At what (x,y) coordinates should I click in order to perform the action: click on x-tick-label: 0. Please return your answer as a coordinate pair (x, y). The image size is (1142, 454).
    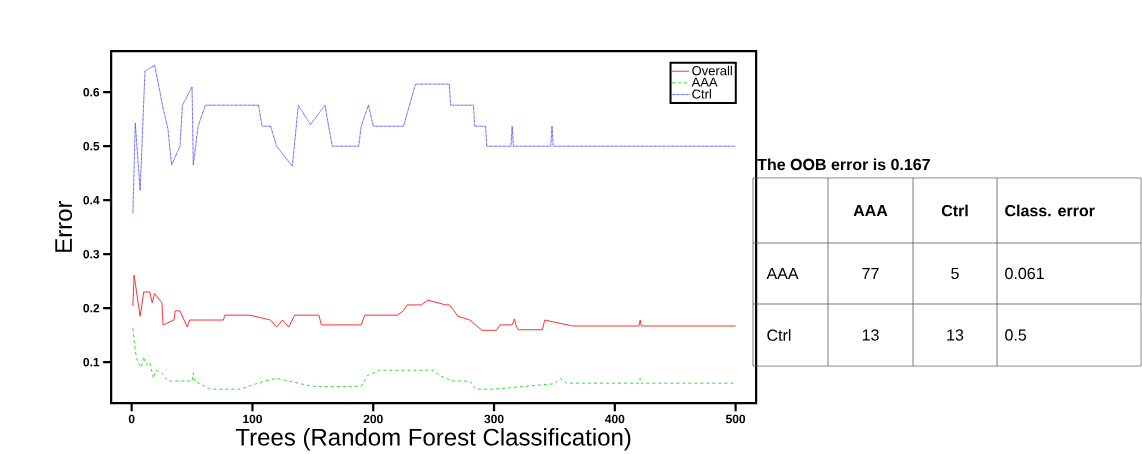
    Looking at the image, I should click on (131, 419).